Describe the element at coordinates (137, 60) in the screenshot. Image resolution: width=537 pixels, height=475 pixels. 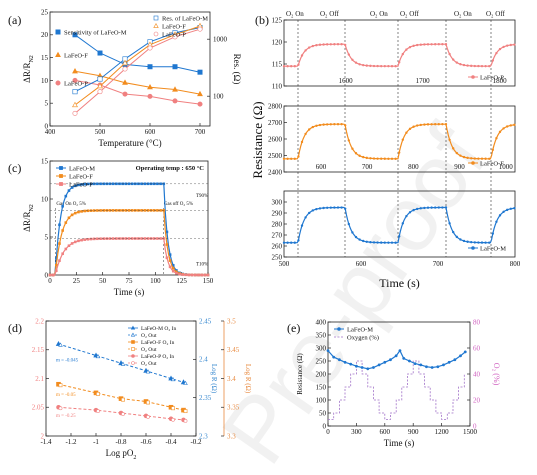
I see `resistance-line-LaFeO-M` at that location.